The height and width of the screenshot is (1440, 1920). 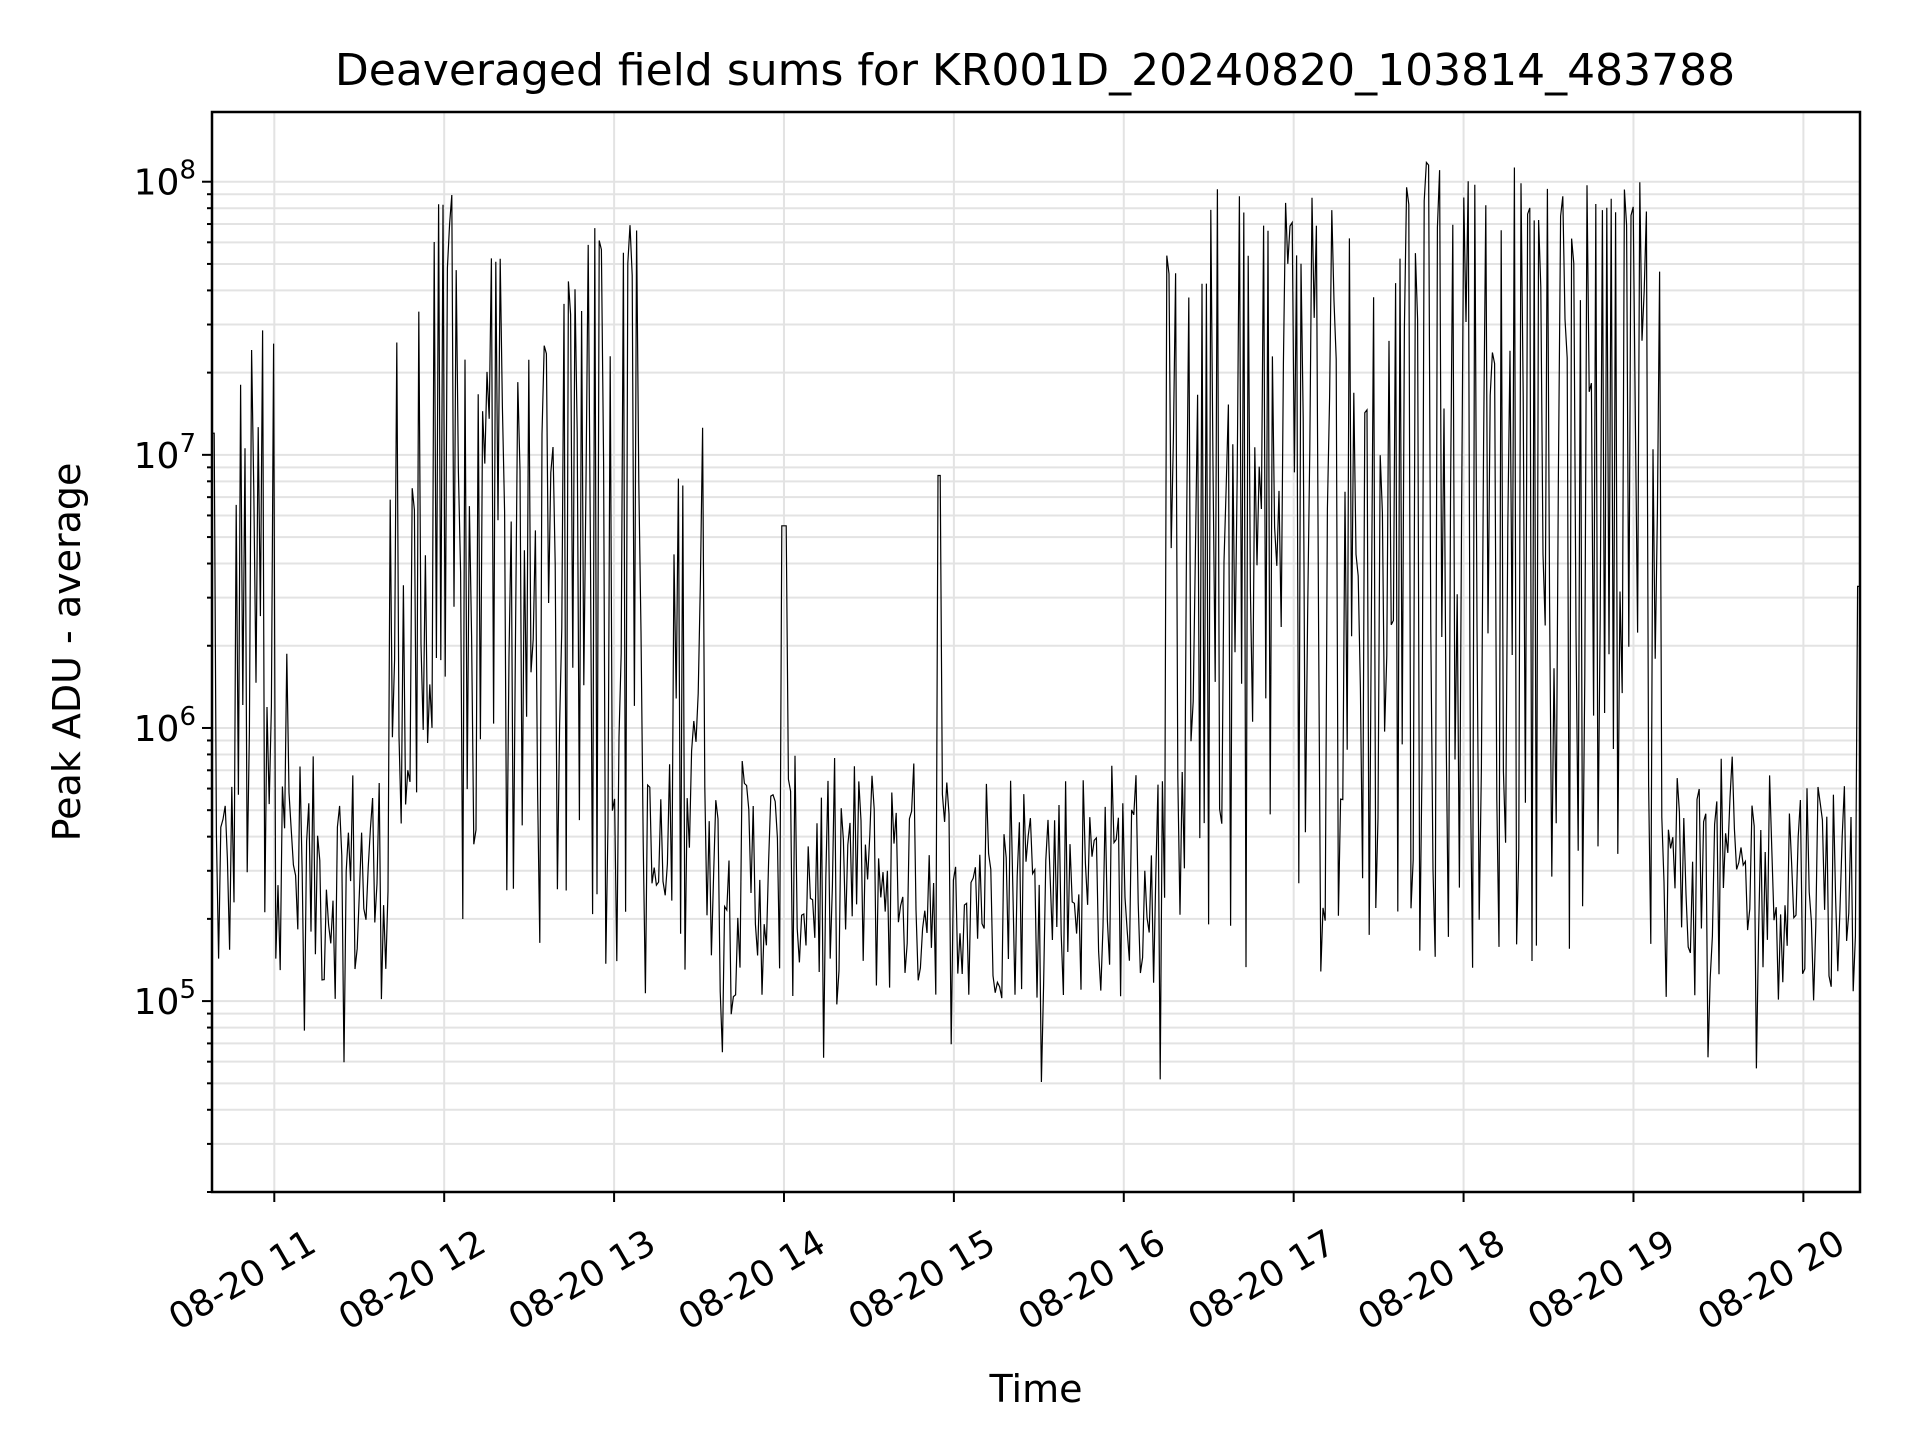 What do you see at coordinates (242, 1280) in the screenshot?
I see `x-tick-label: 08-20 11` at bounding box center [242, 1280].